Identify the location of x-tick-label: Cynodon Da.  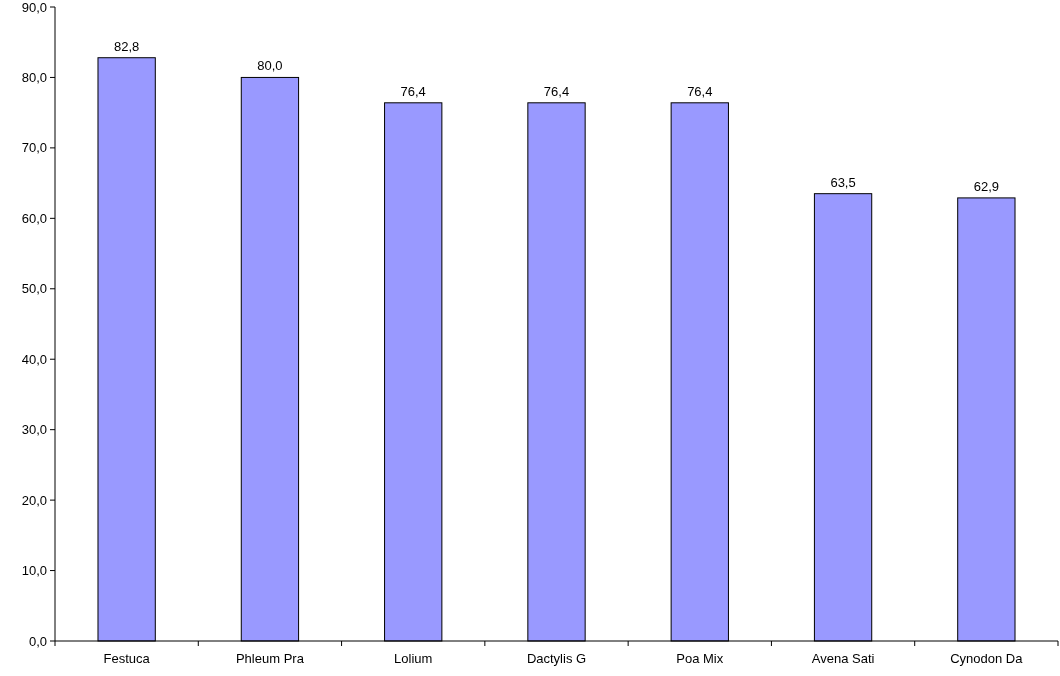
(987, 658).